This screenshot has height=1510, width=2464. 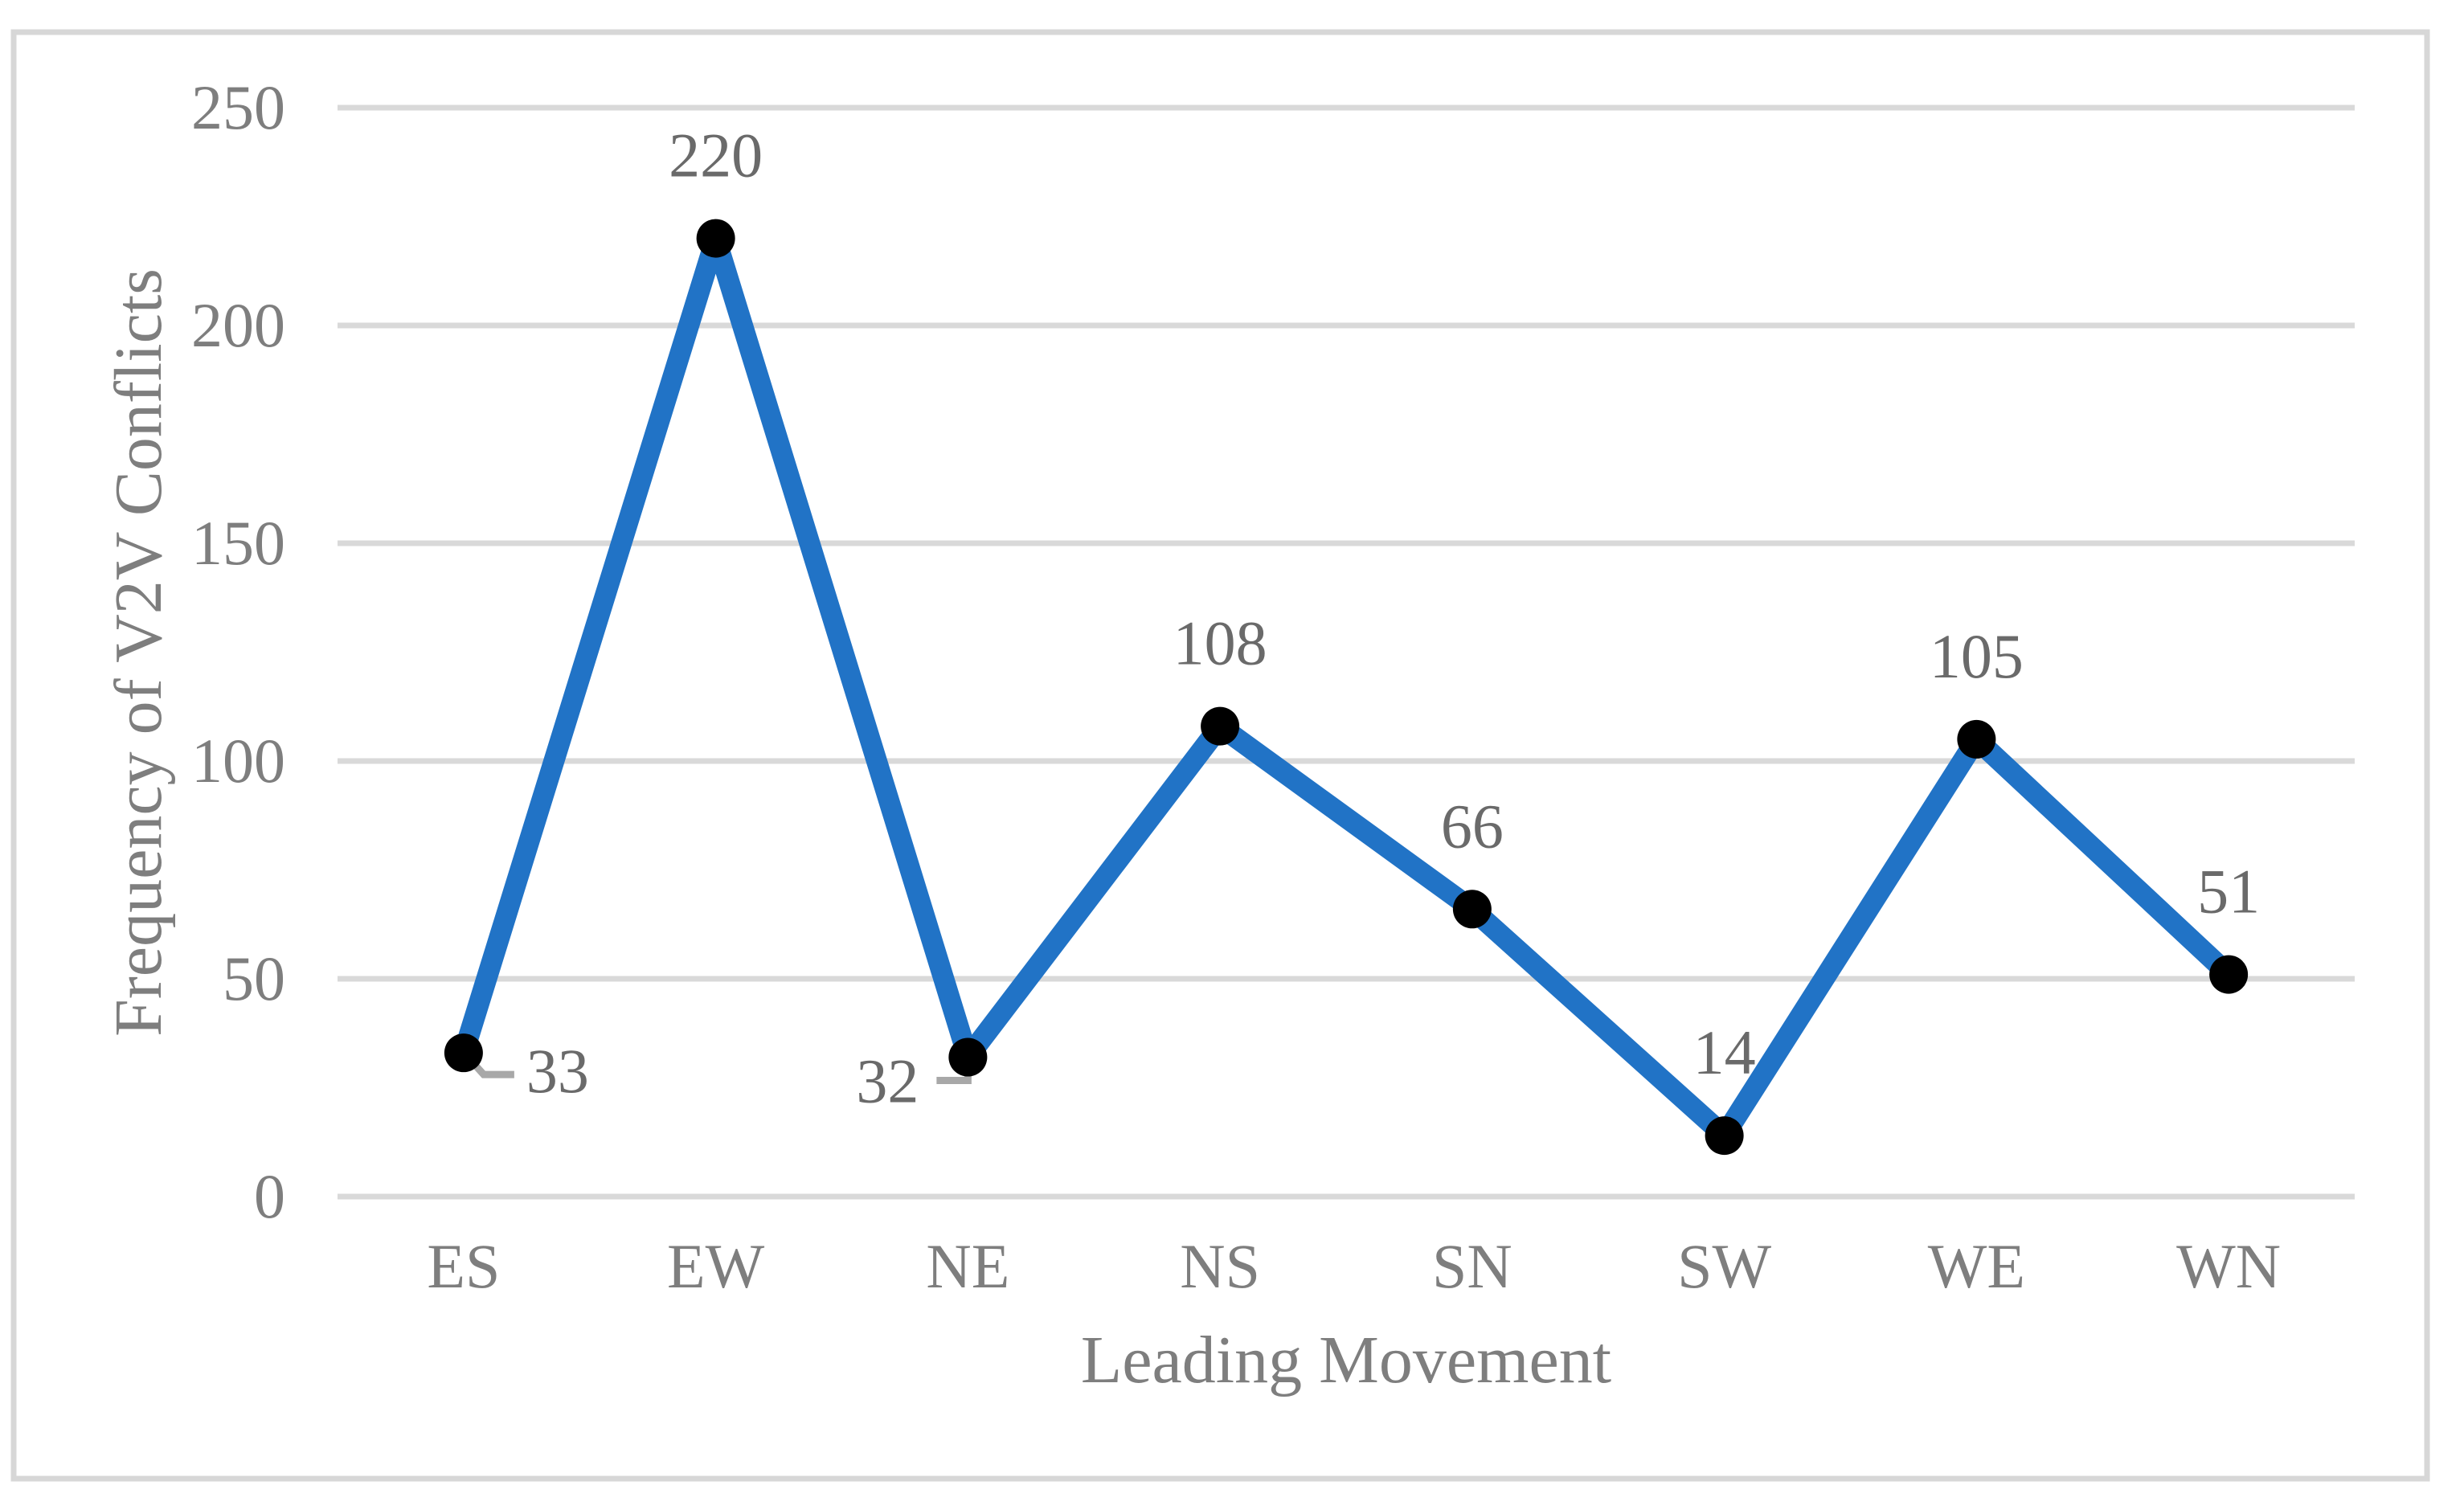 What do you see at coordinates (1724, 1052) in the screenshot?
I see `data-label-sw: 14` at bounding box center [1724, 1052].